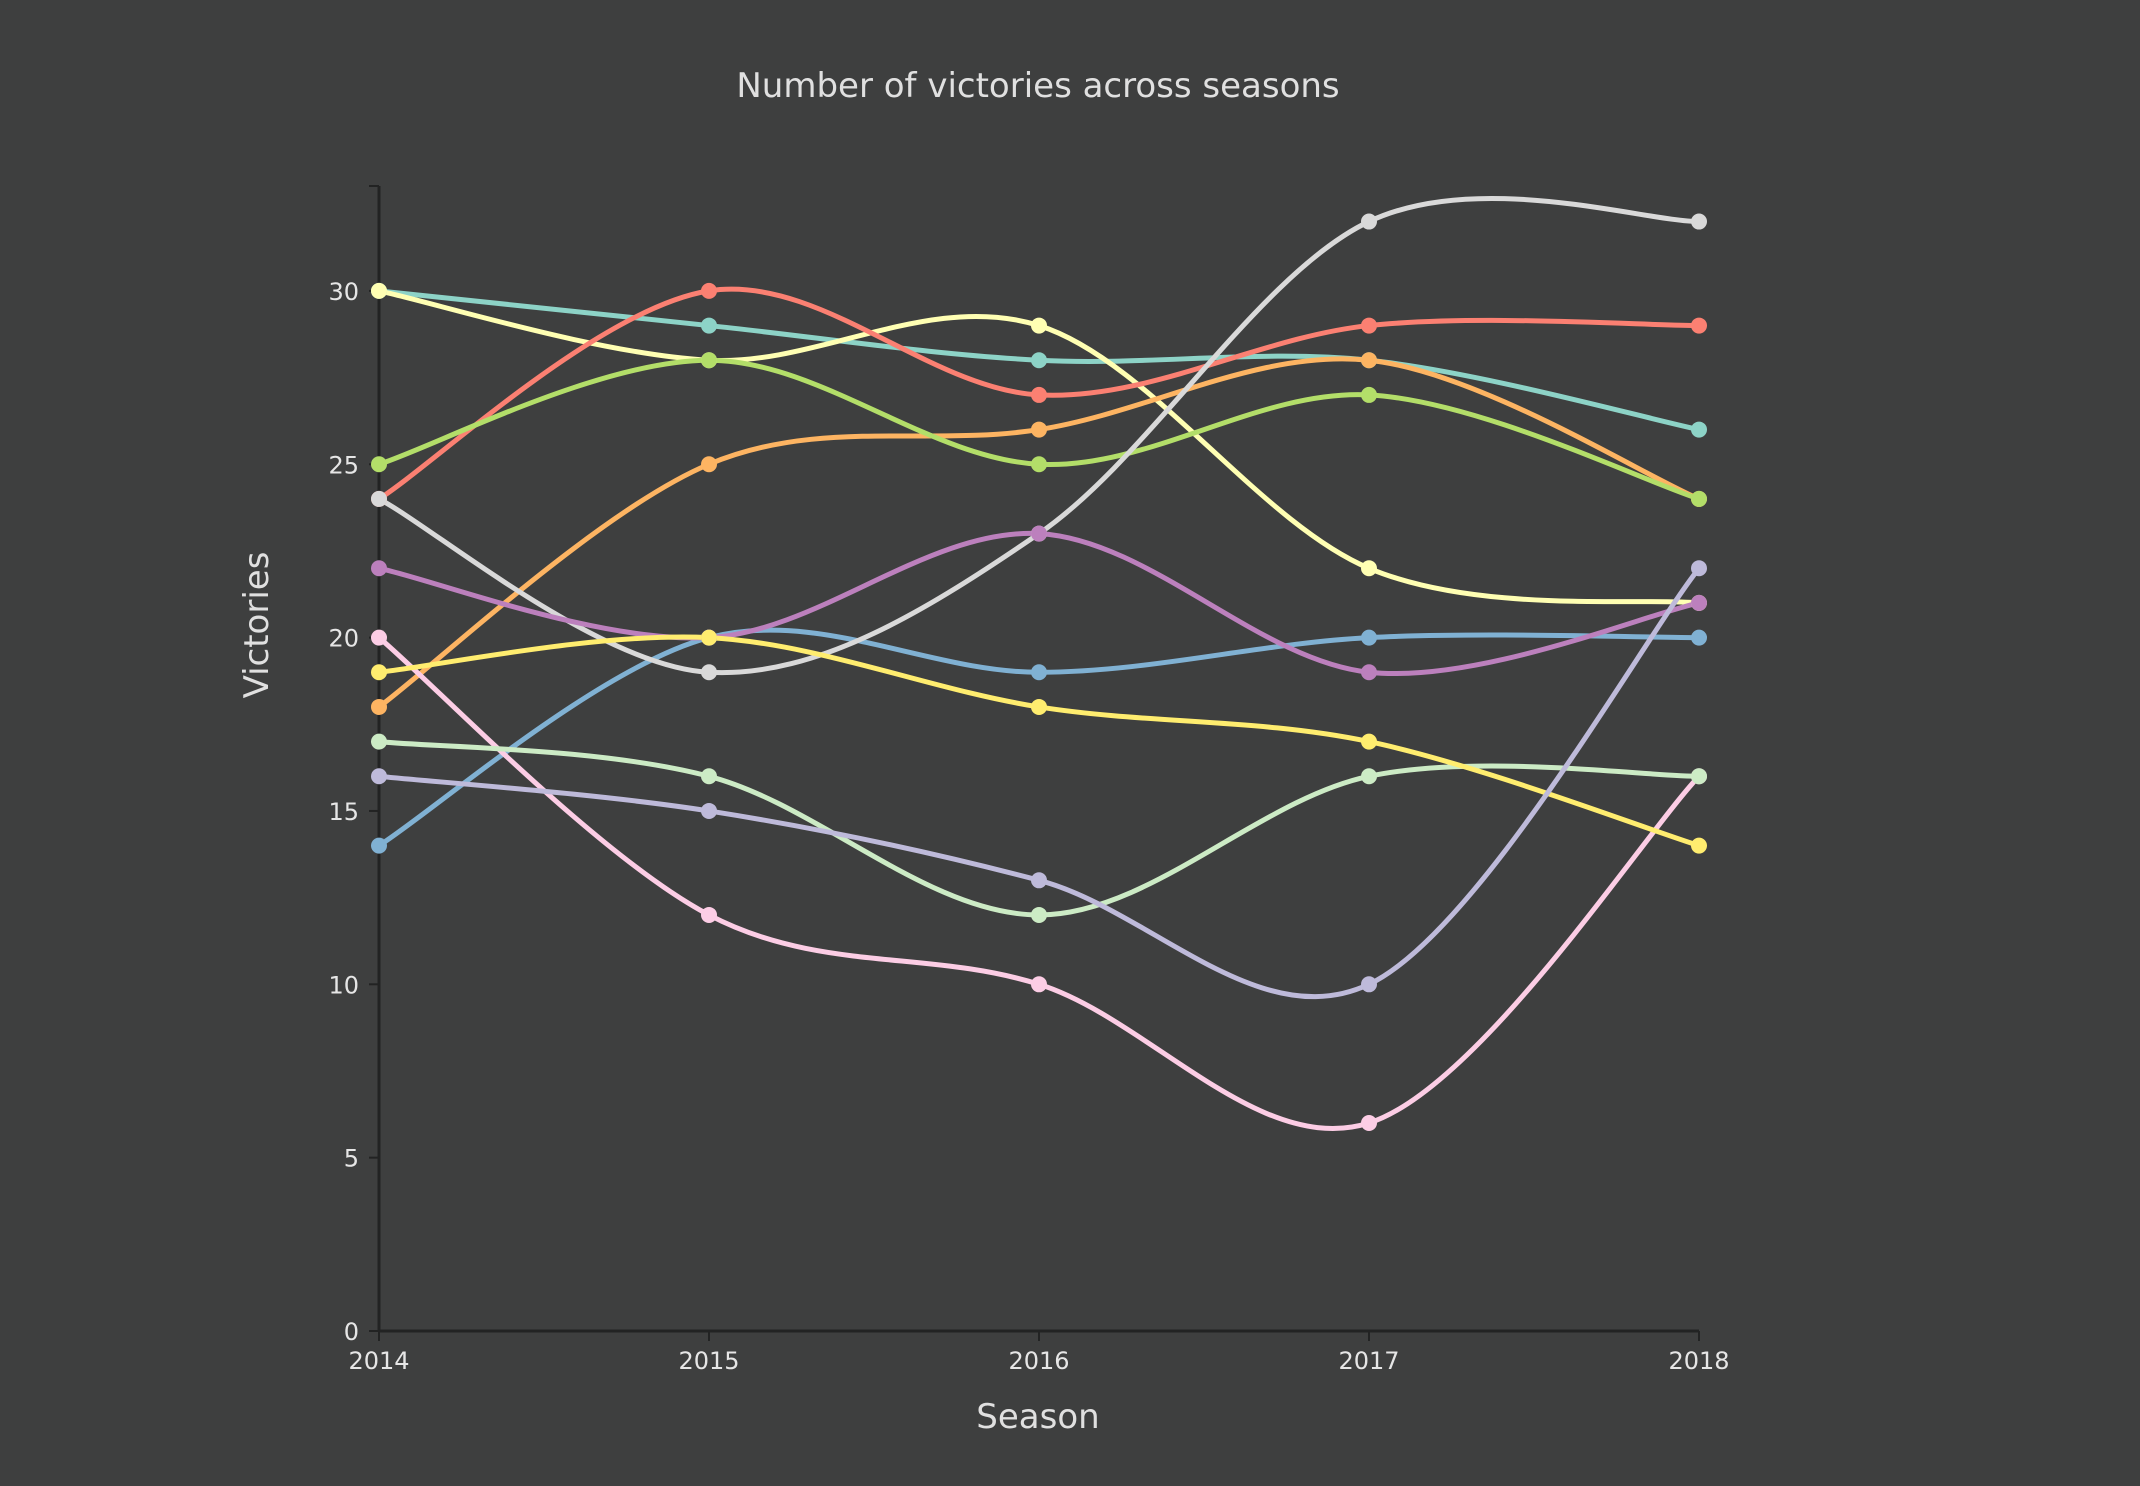 Image resolution: width=2140 pixels, height=1486 pixels. I want to click on y-tick-label: 5, so click(351, 1159).